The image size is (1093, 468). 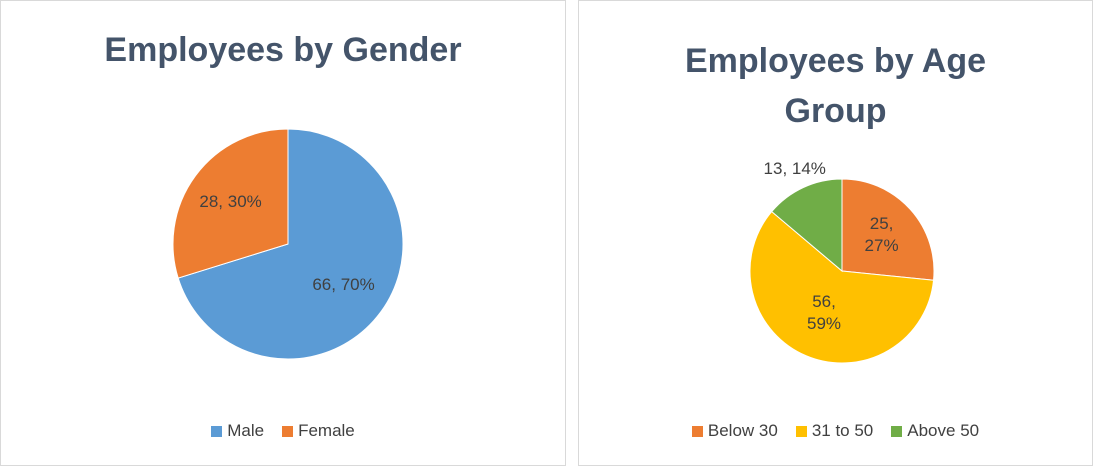 I want to click on legend-item: Male, so click(x=237, y=431).